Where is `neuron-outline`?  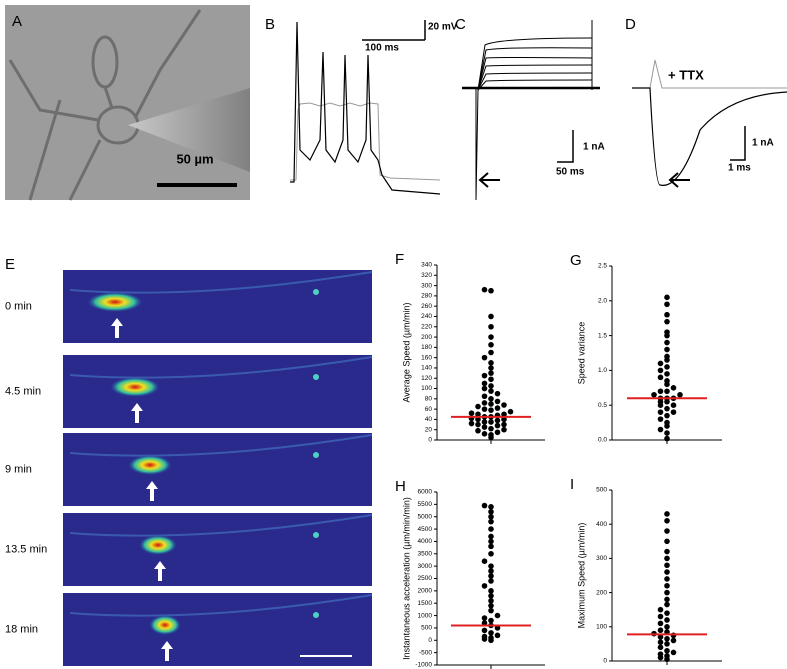 neuron-outline is located at coordinates (105, 105).